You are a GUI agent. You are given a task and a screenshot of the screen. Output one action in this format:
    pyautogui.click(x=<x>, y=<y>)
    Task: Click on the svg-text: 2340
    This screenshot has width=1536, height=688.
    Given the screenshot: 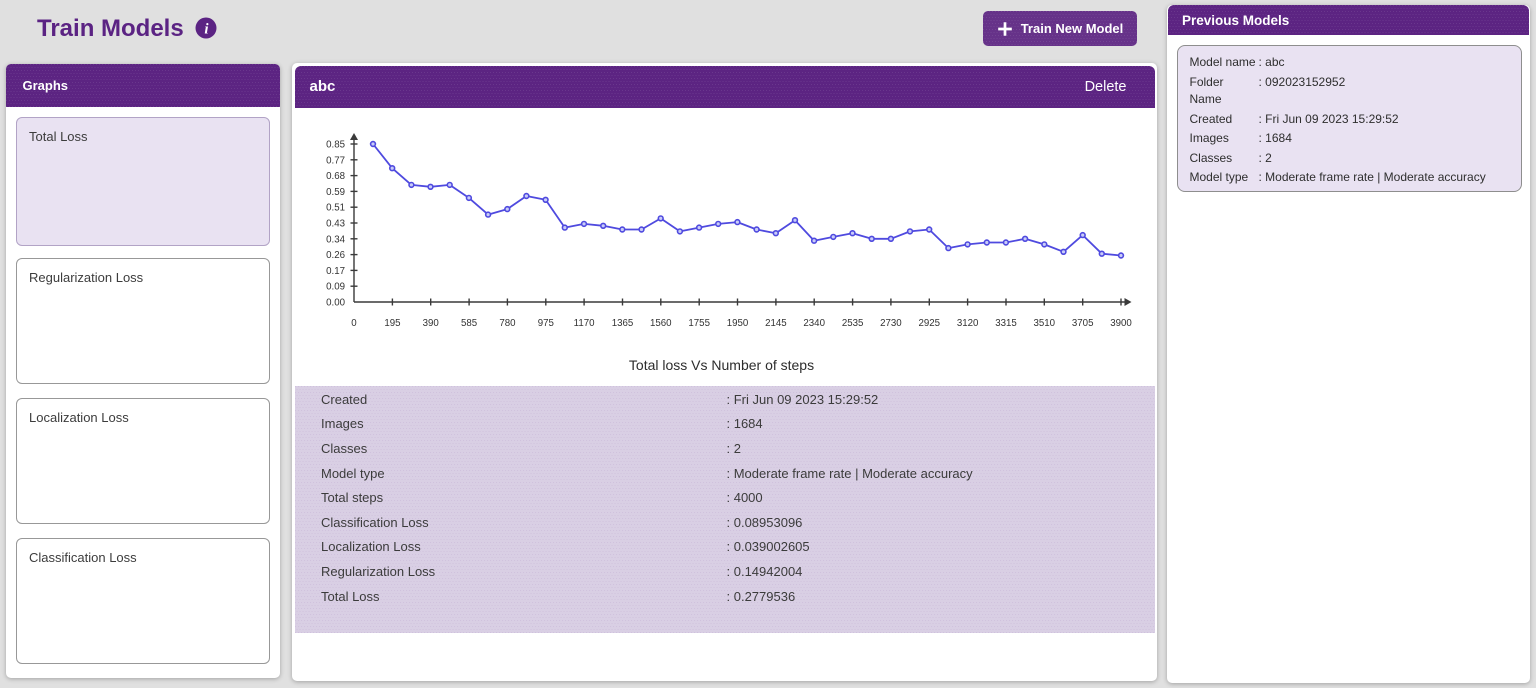 What is the action you would take?
    pyautogui.click(x=814, y=323)
    